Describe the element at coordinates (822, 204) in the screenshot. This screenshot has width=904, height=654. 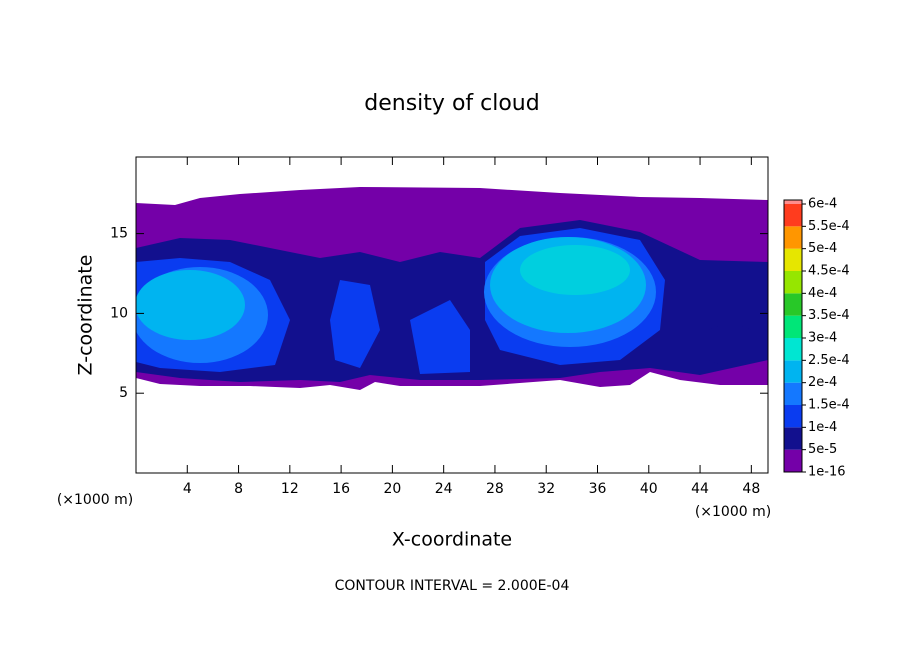
I see `colorbar-label: 6e-4` at that location.